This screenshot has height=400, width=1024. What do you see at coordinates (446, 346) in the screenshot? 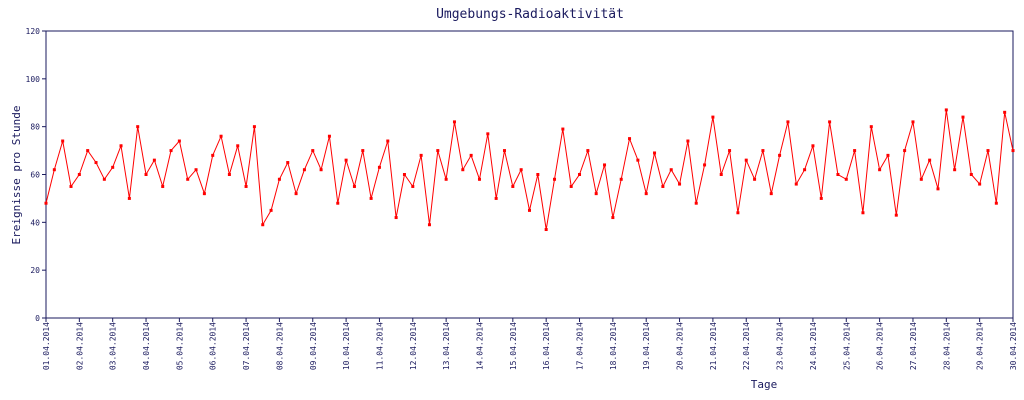
I see `x-tick-label: 13.04.2014` at bounding box center [446, 346].